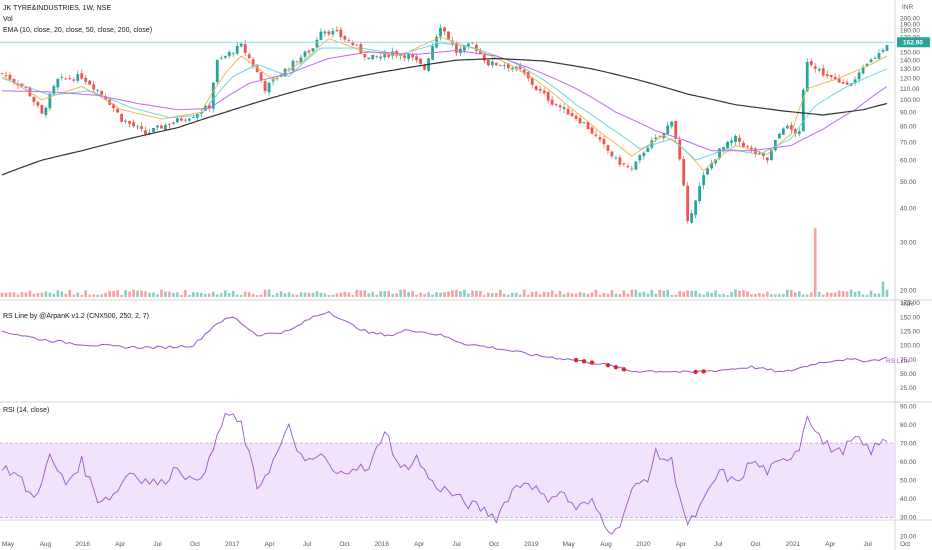 This screenshot has width=932, height=550. What do you see at coordinates (910, 317) in the screenshot?
I see `rs-tick-label: 150.00` at bounding box center [910, 317].